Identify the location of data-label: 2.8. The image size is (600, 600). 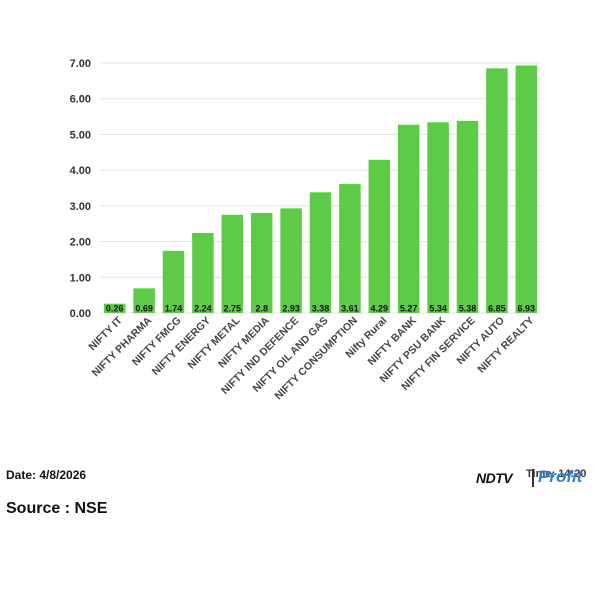
(261, 309).